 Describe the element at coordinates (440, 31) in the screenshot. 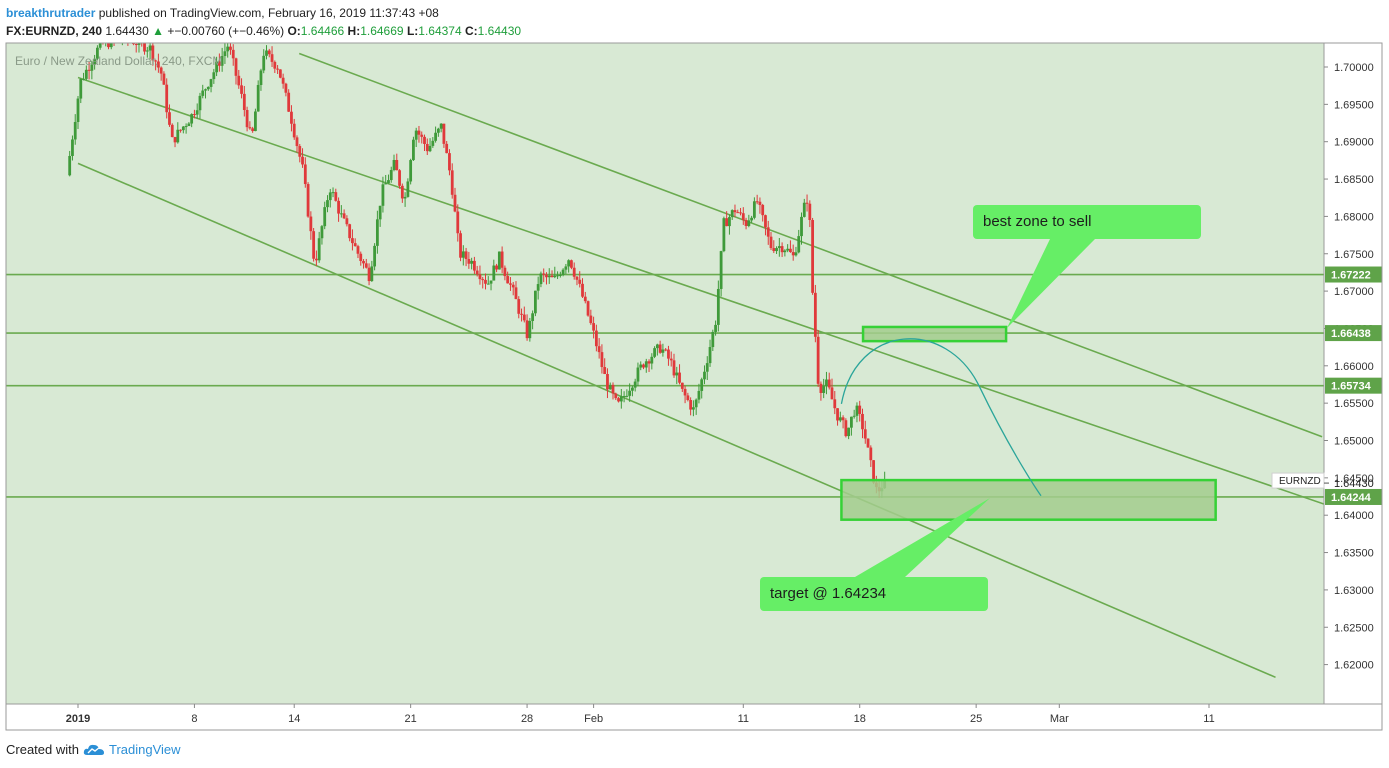

I see `low-value: 1.64374` at that location.